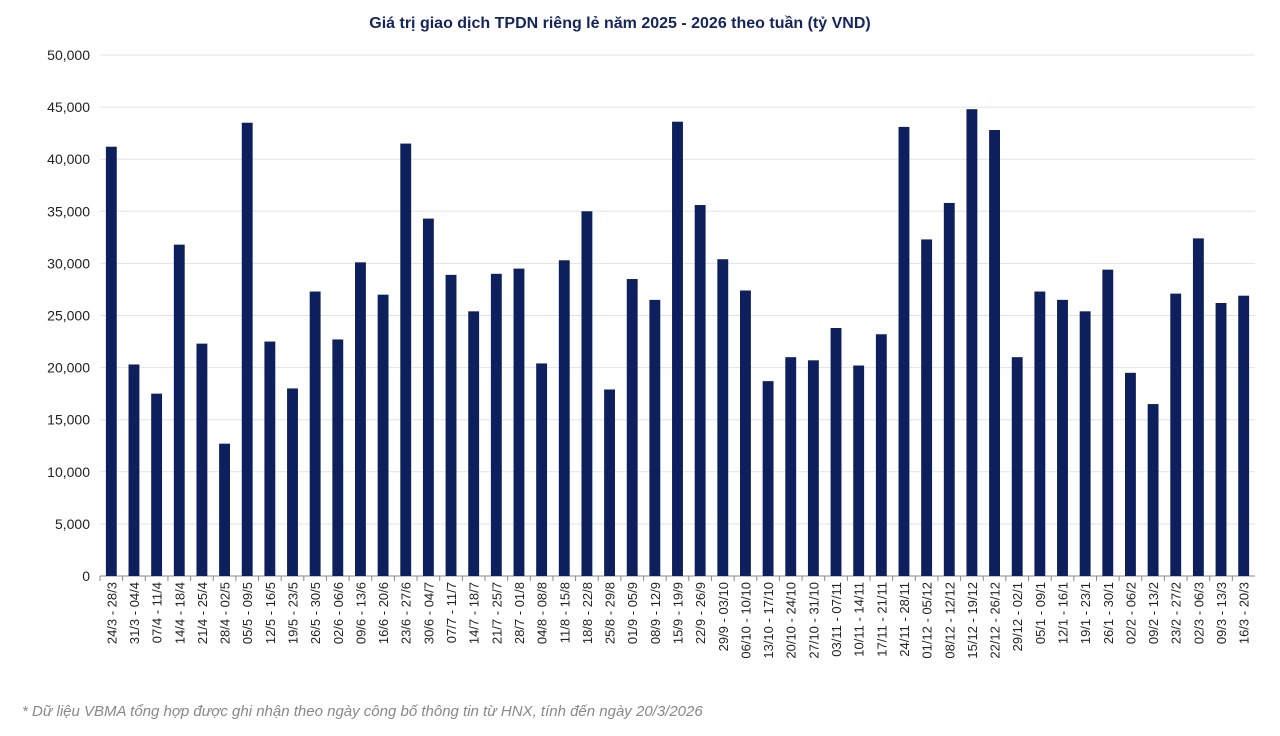 The width and height of the screenshot is (1280, 736). Describe the element at coordinates (68, 263) in the screenshot. I see `y-tick-label: 30,000` at that location.